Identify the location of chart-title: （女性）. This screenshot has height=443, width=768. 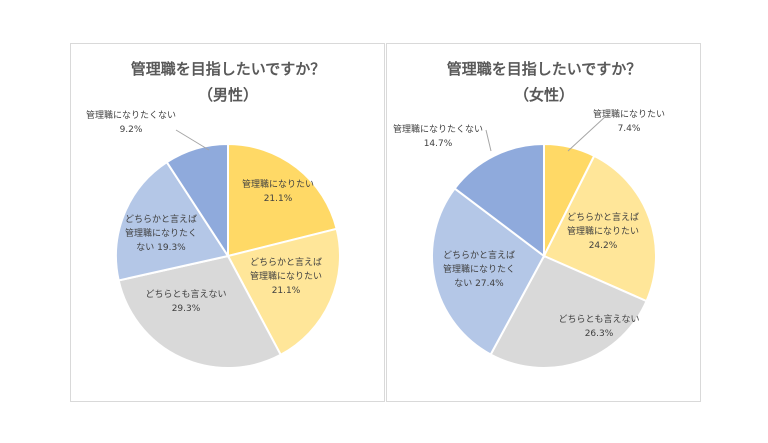
(544, 95).